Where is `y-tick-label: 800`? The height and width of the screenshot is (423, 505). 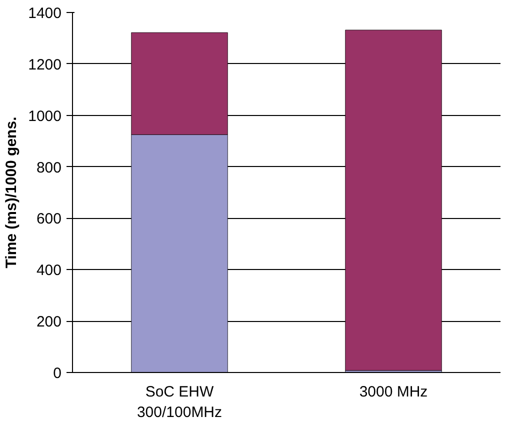 y-tick-label: 800 is located at coordinates (49, 167).